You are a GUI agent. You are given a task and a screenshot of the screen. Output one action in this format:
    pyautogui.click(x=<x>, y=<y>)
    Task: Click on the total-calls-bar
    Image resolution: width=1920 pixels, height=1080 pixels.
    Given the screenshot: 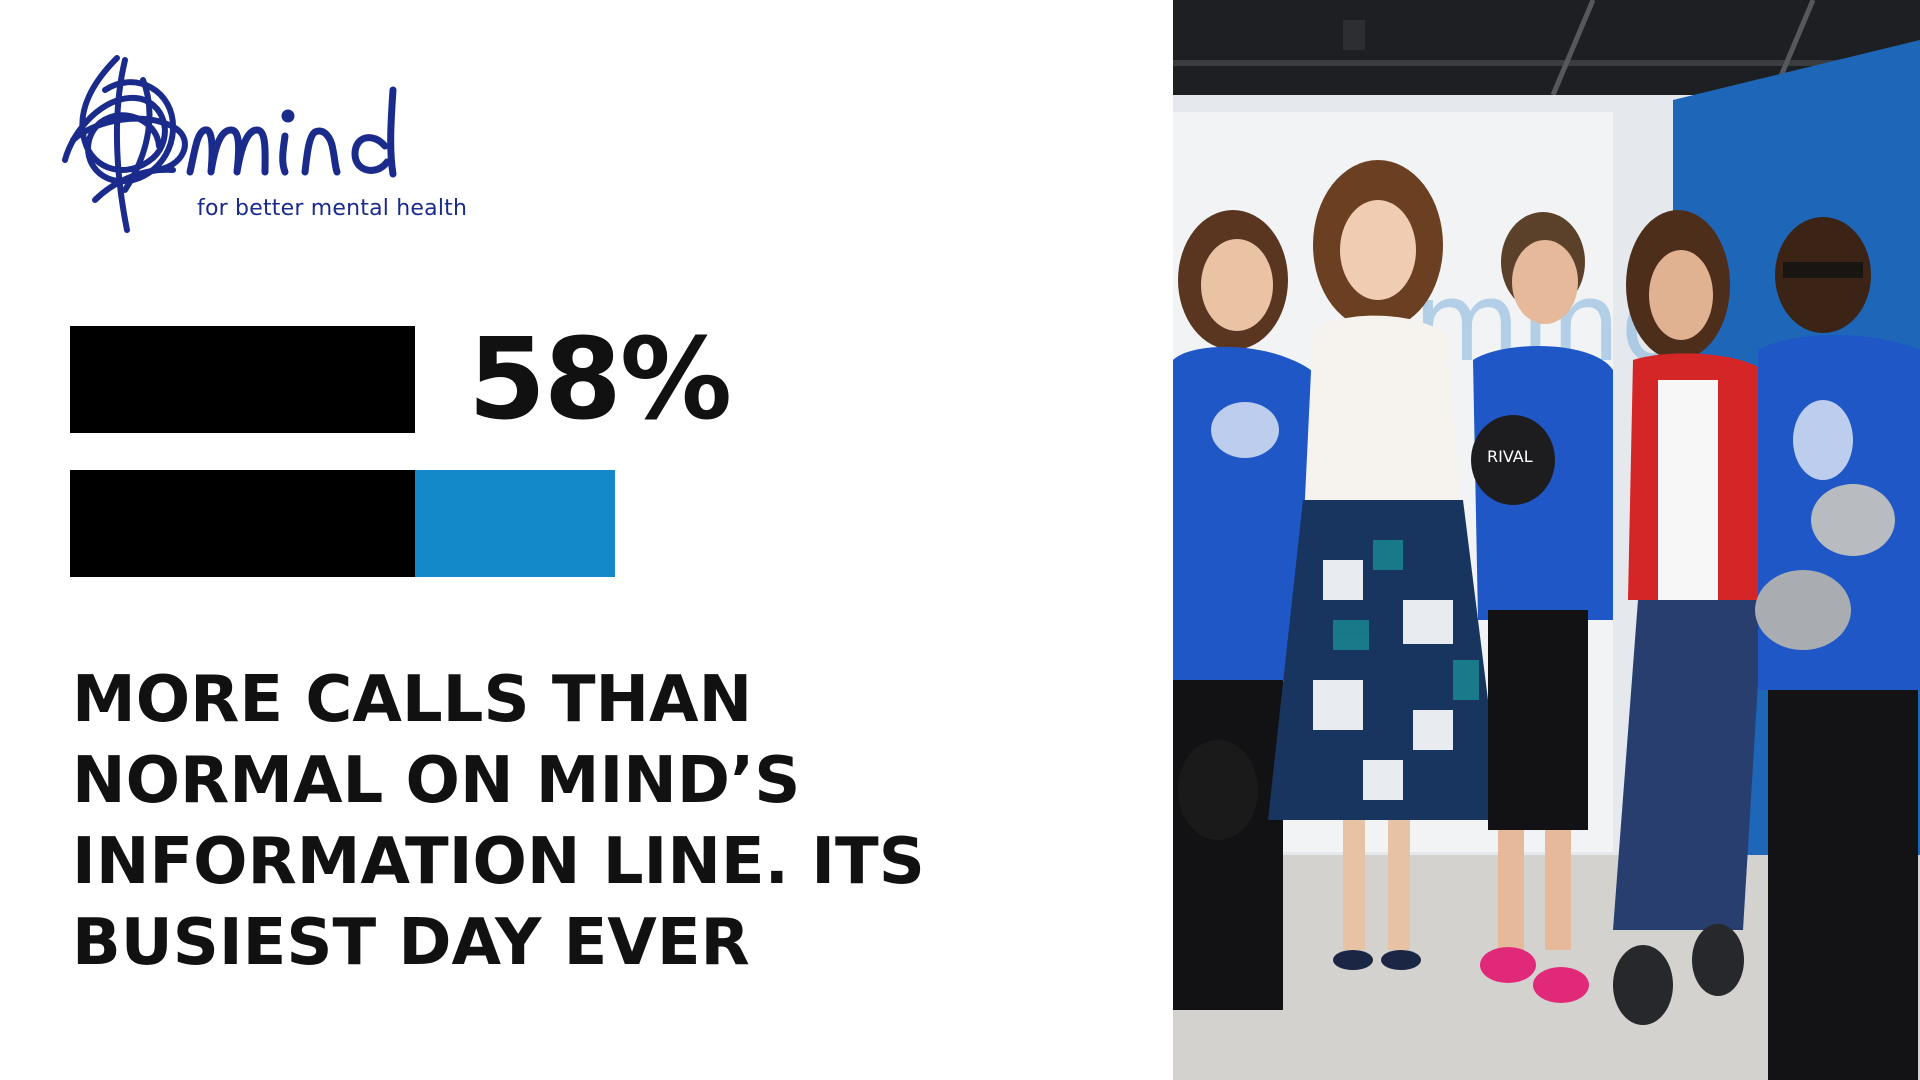 What is the action you would take?
    pyautogui.click(x=343, y=523)
    